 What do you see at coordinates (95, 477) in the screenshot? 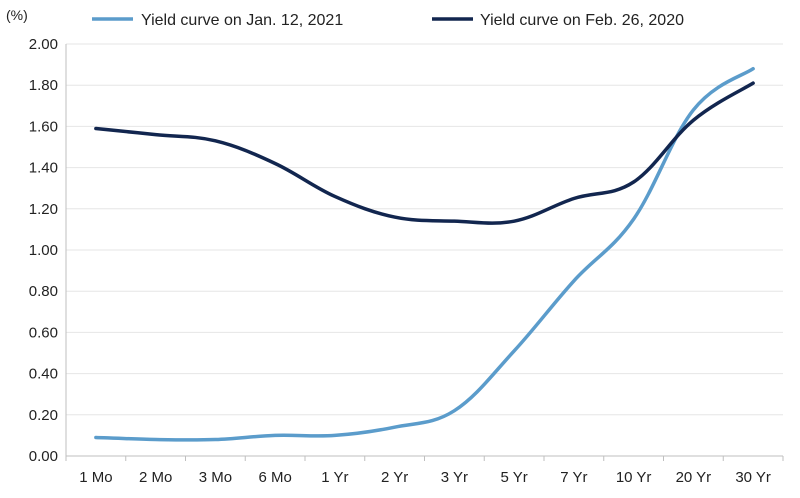
I see `x-tick-label: 1 Mo` at bounding box center [95, 477].